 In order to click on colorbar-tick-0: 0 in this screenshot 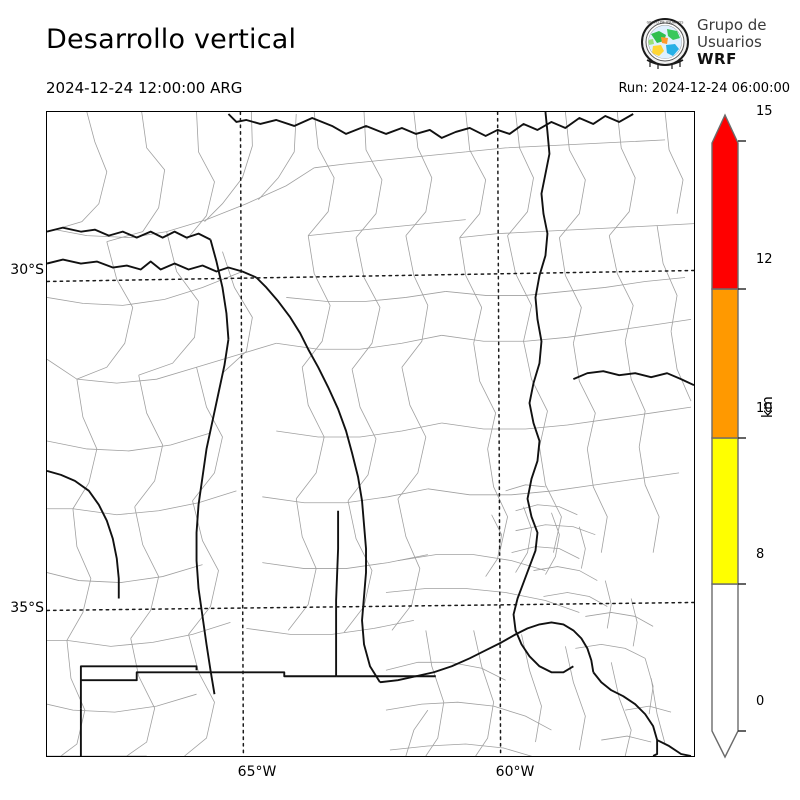, I will do `click(760, 701)`.